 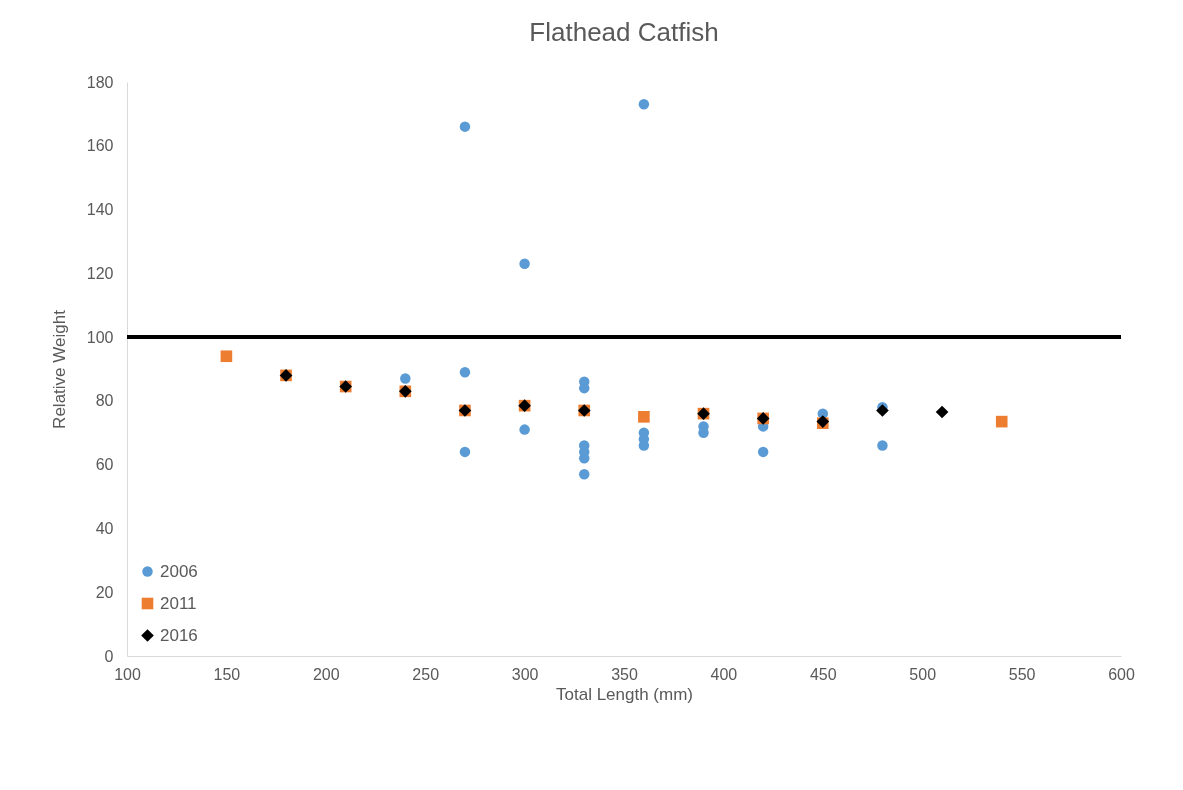 What do you see at coordinates (127, 674) in the screenshot?
I see `x-tick-label: 100` at bounding box center [127, 674].